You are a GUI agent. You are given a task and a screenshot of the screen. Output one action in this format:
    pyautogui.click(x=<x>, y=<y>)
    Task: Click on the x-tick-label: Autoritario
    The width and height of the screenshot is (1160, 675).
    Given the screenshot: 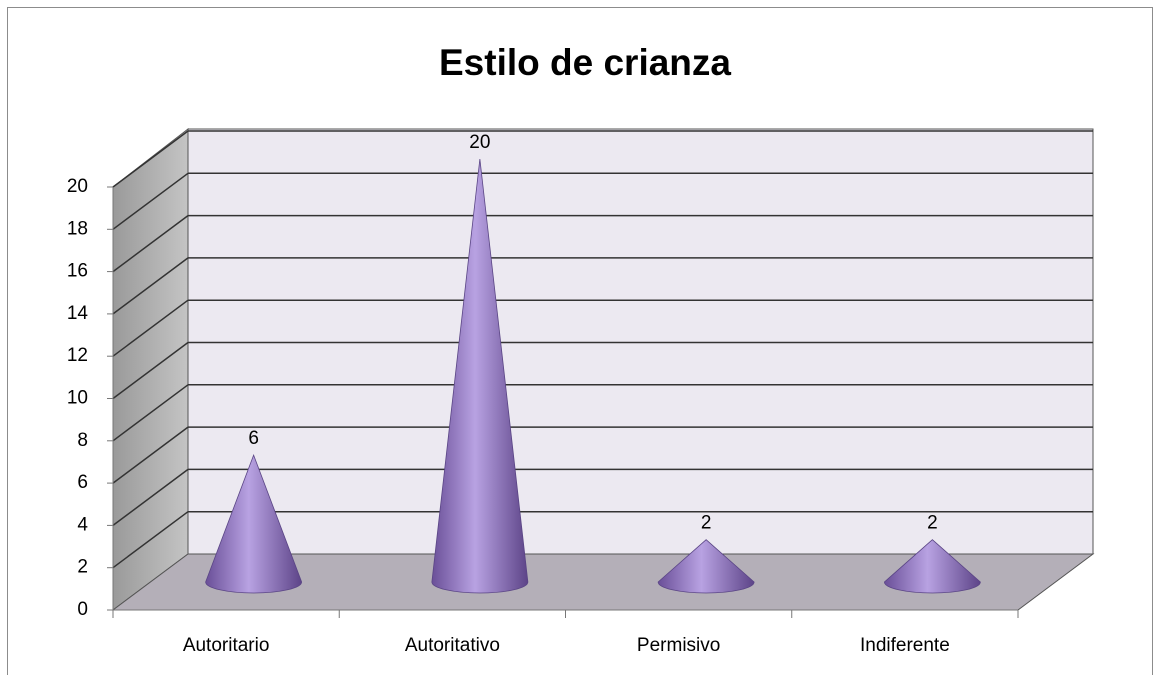 What is the action you would take?
    pyautogui.click(x=226, y=645)
    